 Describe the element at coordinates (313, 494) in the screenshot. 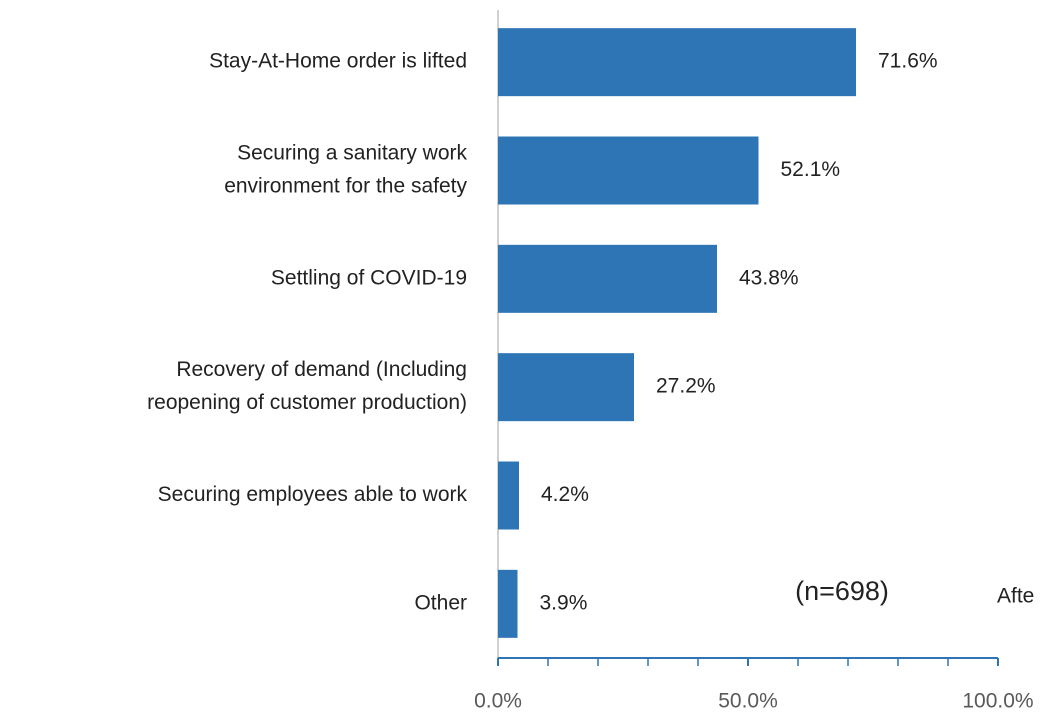

I see `y-tick-label: Securing employees able to work` at that location.